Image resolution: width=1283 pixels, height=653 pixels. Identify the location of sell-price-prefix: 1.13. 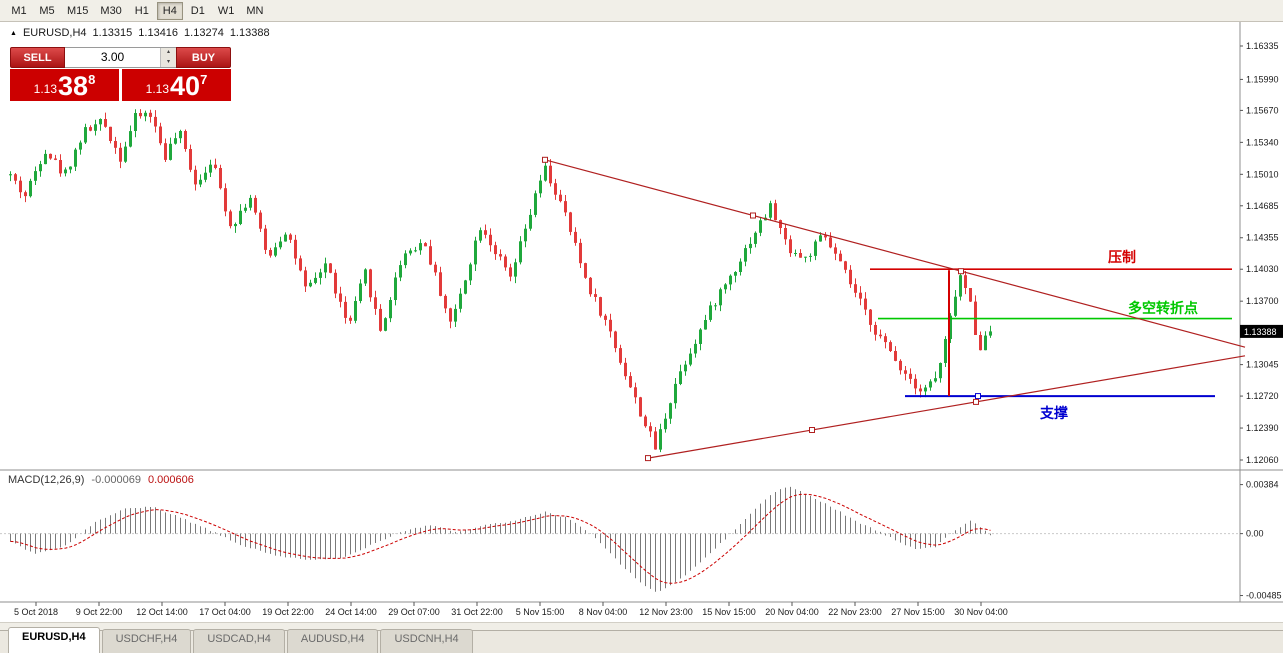
(45, 89).